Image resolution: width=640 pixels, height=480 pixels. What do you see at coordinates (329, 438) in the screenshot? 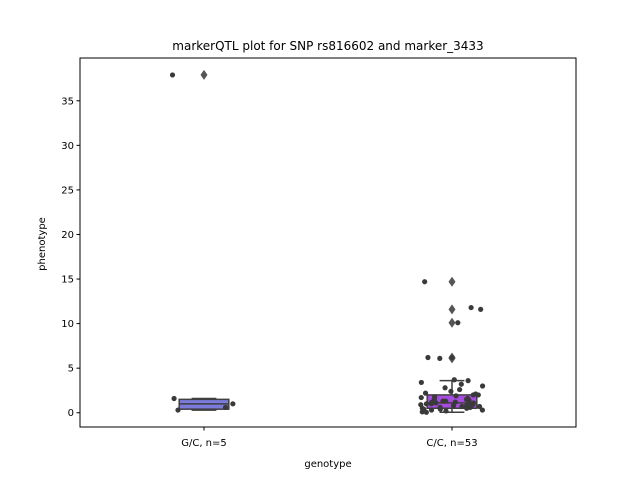
I see `x-axis: G/C, n=5 C/C, n=53` at bounding box center [329, 438].